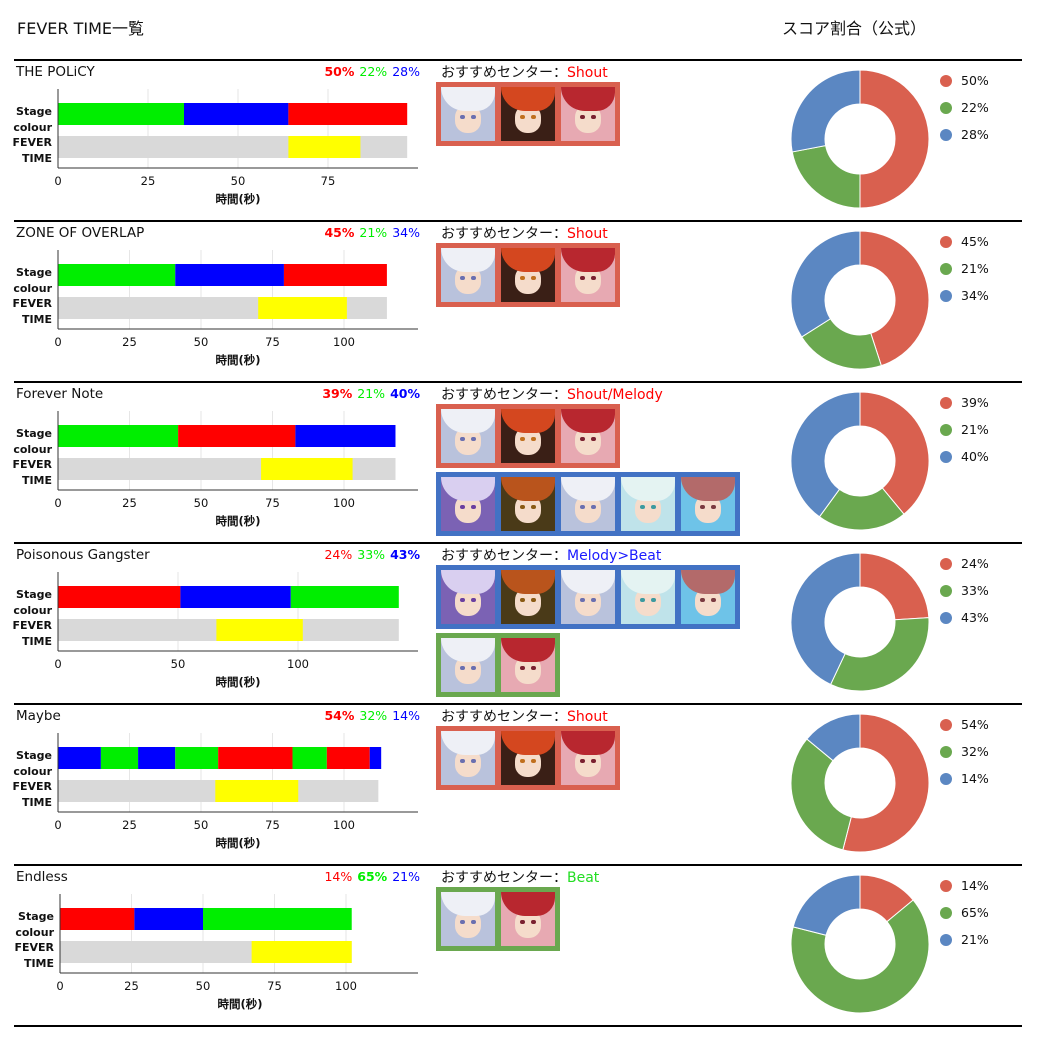 This screenshot has height=1048, width=1042. Describe the element at coordinates (975, 724) in the screenshot. I see `legend-label: 54%` at that location.